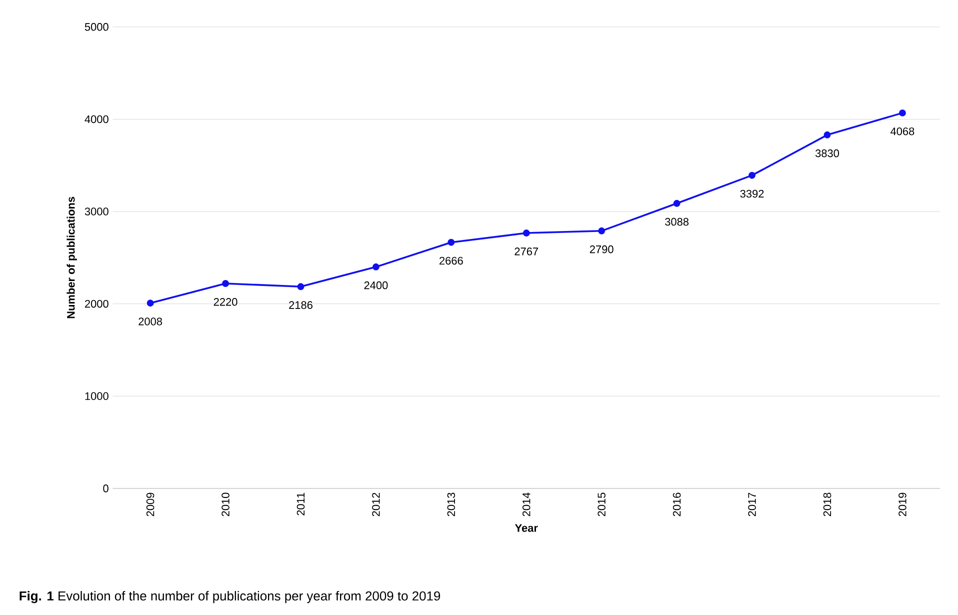 Image resolution: width=958 pixels, height=615 pixels. What do you see at coordinates (451, 504) in the screenshot?
I see `x-tick-label: 2013` at bounding box center [451, 504].